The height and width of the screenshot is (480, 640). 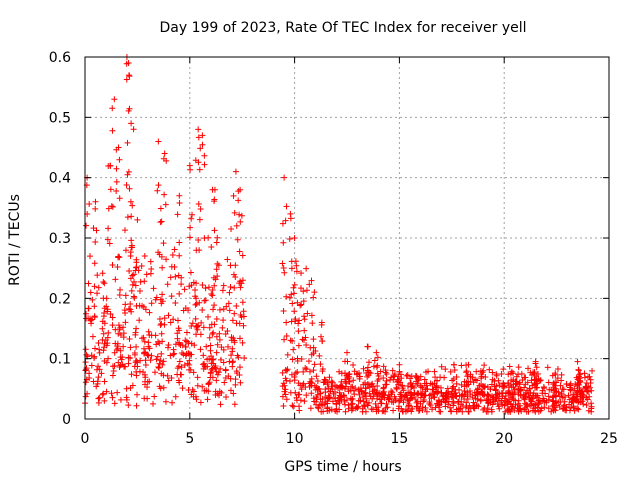 What do you see at coordinates (15, 240) in the screenshot?
I see `y-axis-label: ROTI / TECUs` at bounding box center [15, 240].